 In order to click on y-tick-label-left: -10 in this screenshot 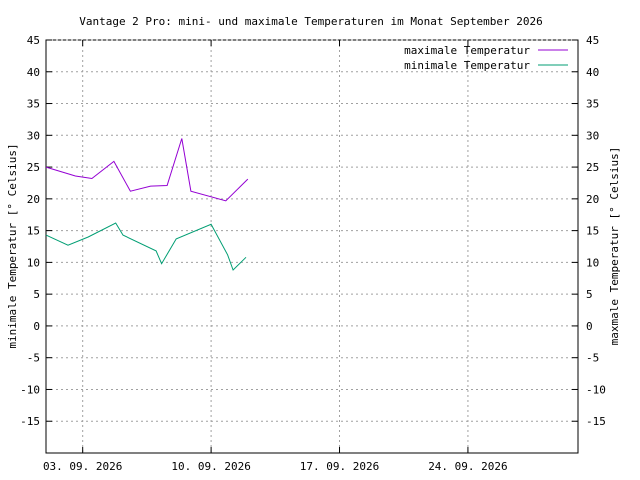, I will do `click(30, 389)`.